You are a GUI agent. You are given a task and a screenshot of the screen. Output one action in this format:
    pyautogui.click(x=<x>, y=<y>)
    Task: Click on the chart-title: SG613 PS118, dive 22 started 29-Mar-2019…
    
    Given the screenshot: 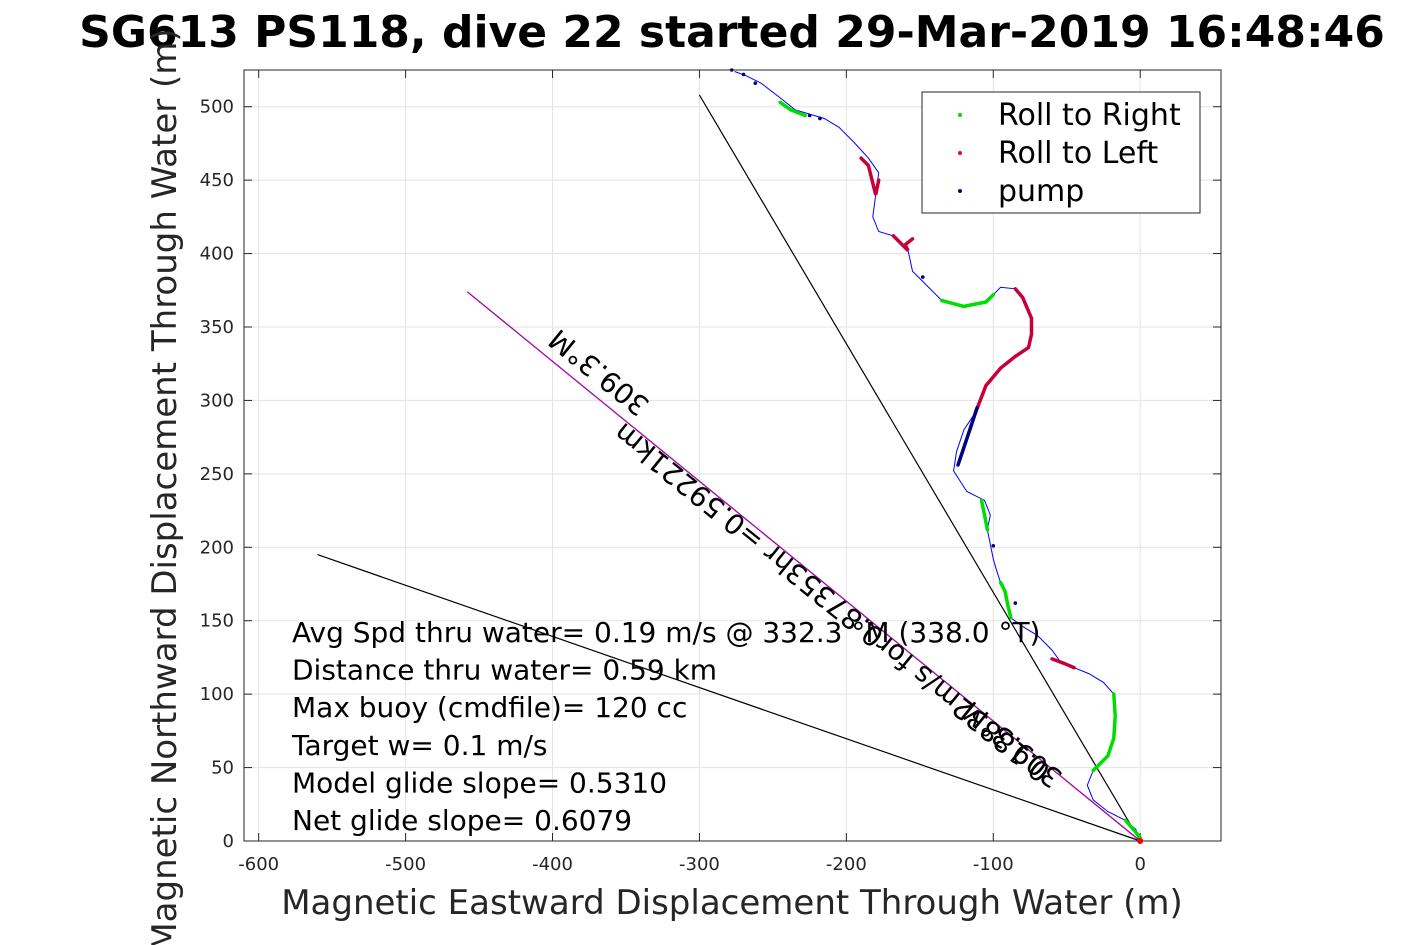 What is the action you would take?
    pyautogui.click(x=732, y=32)
    